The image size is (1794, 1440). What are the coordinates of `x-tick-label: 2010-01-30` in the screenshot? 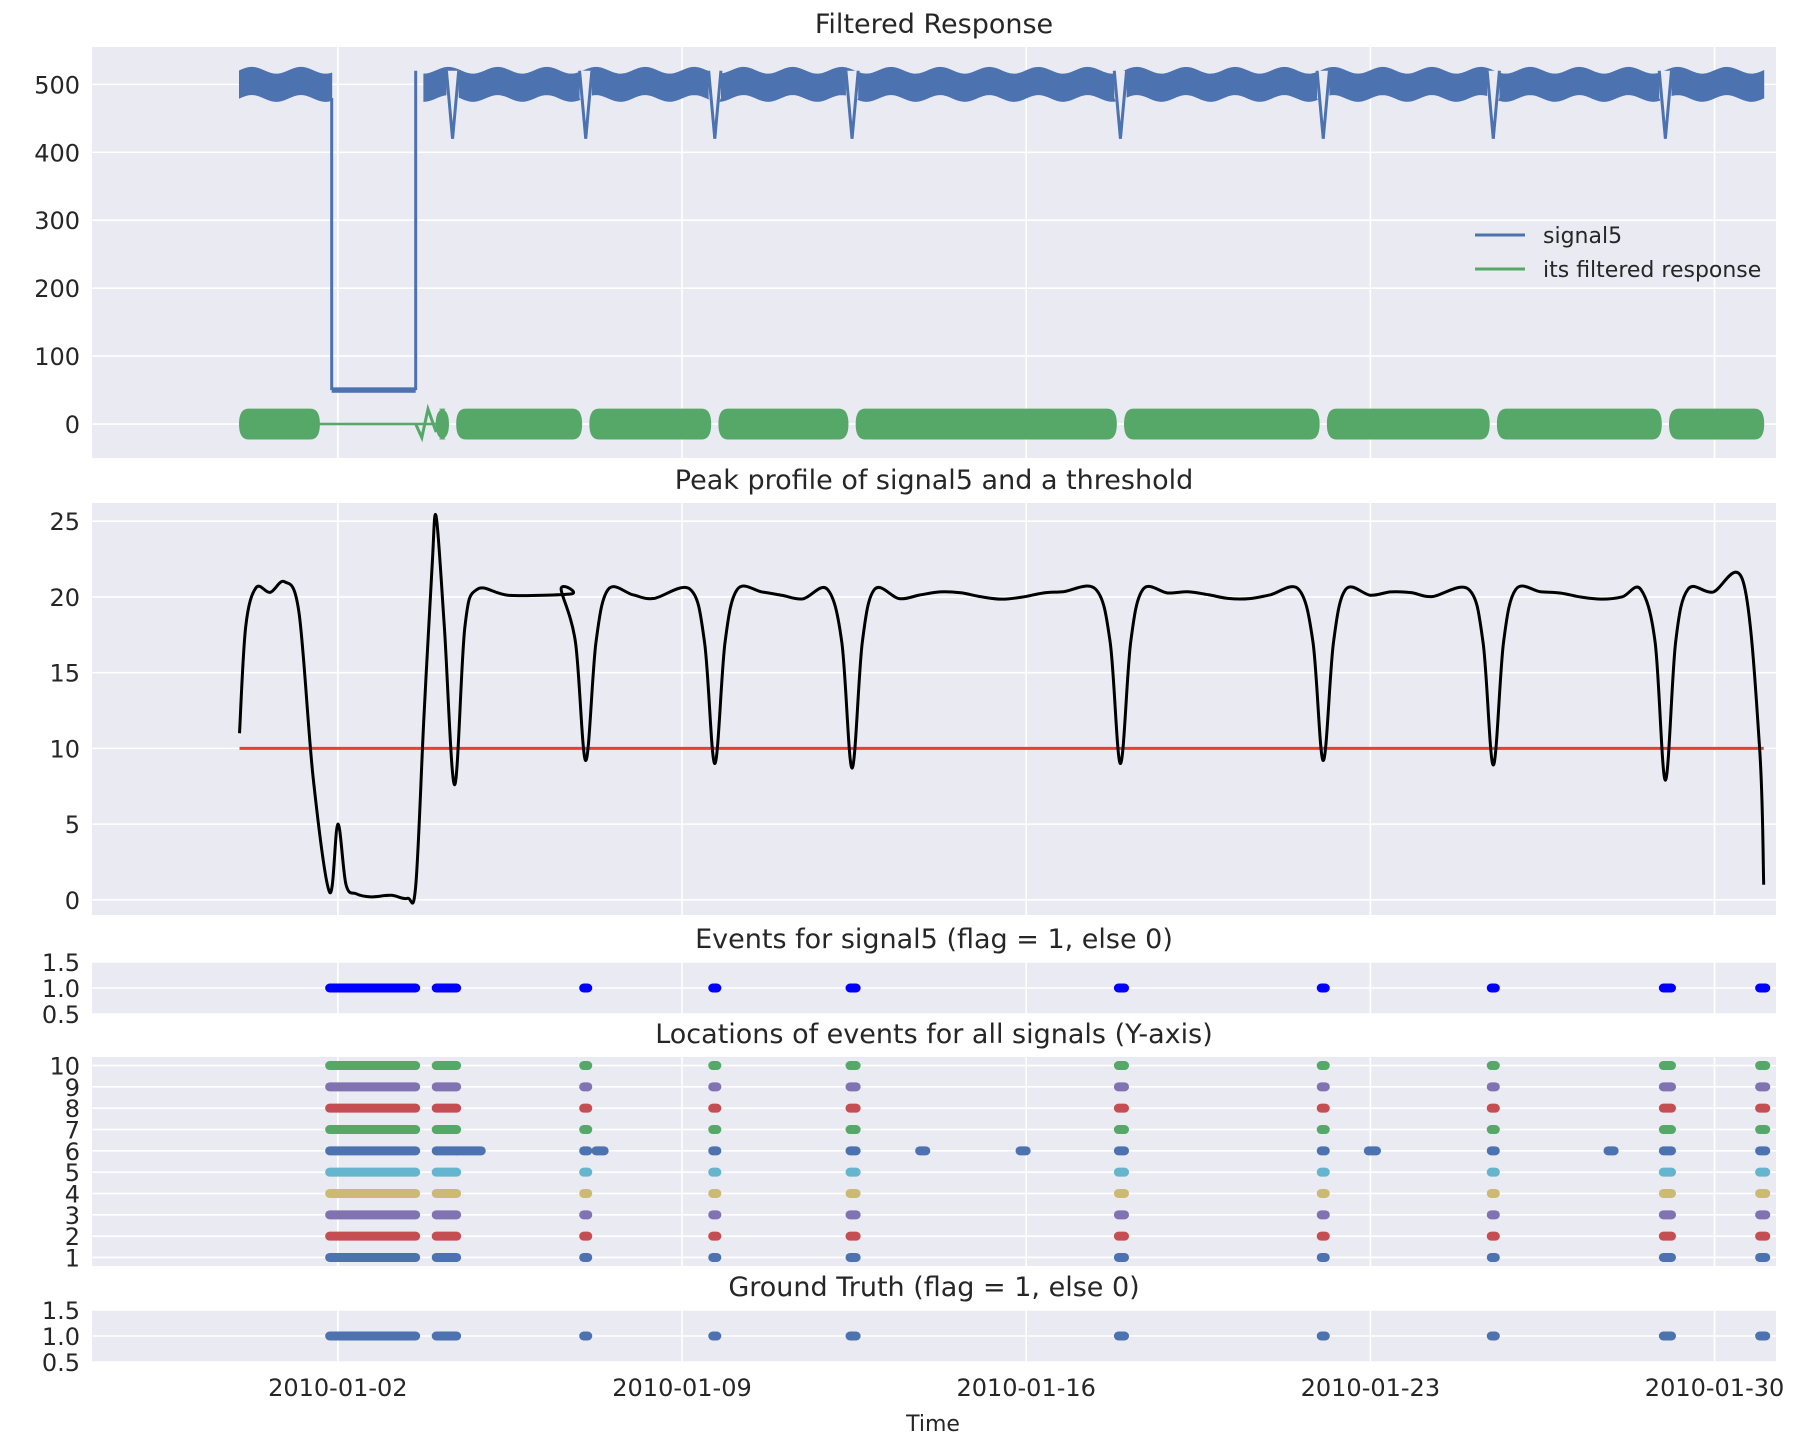 It's located at (1714, 1388).